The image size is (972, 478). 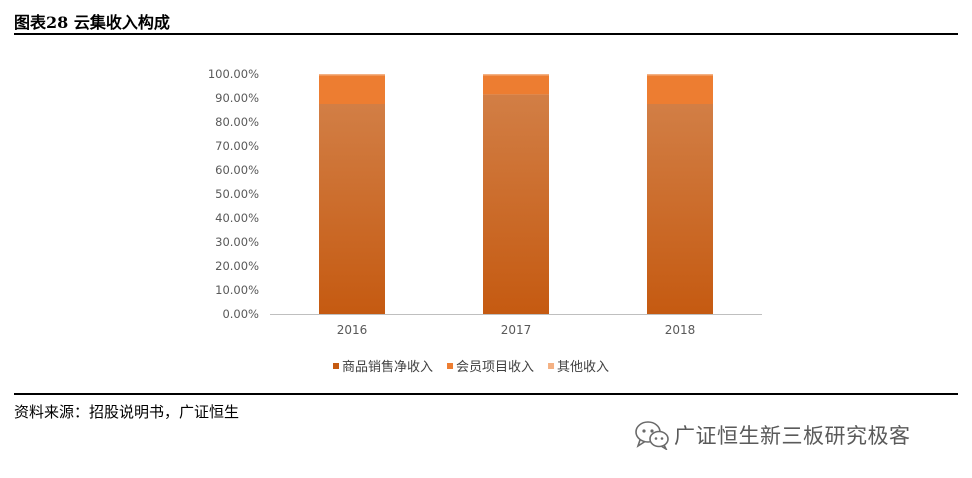 I want to click on top-rule, so click(x=486, y=34).